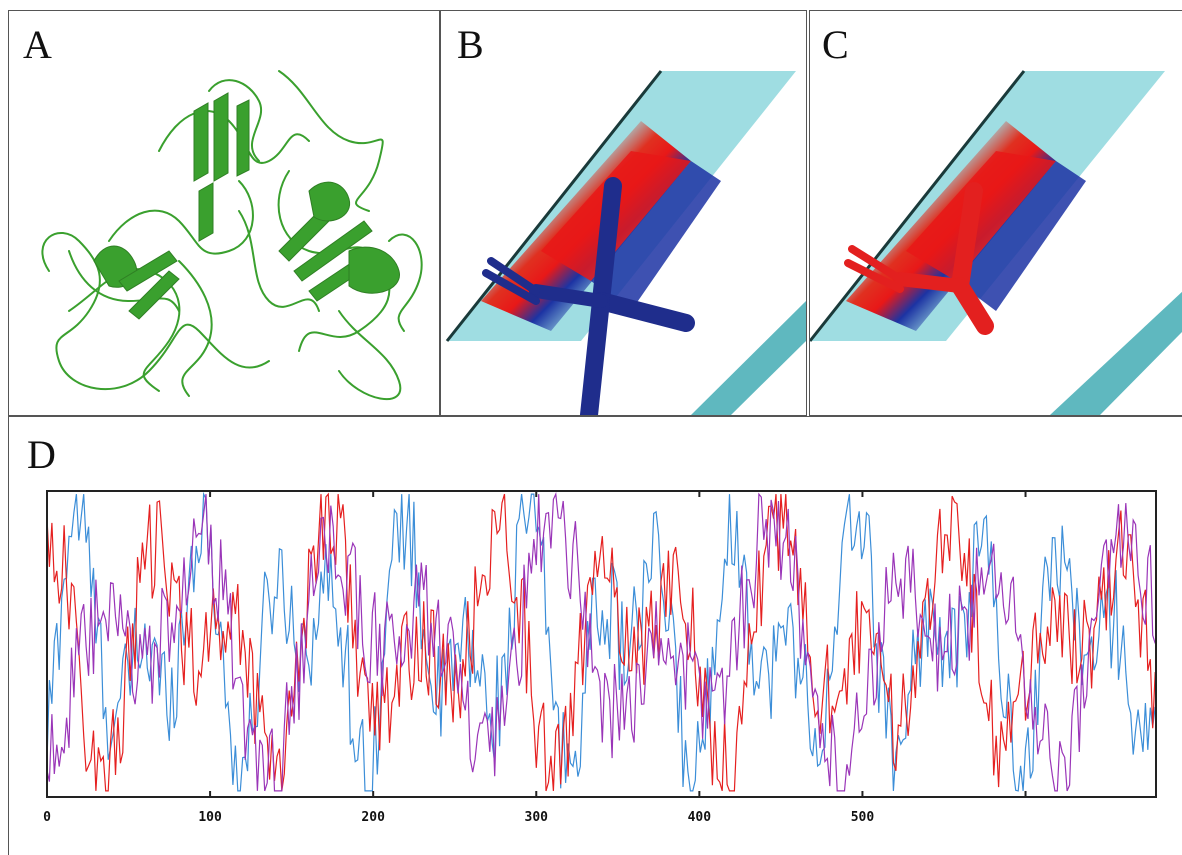 The width and height of the screenshot is (1182, 855). I want to click on x-tick-label-100: 100, so click(210, 817).